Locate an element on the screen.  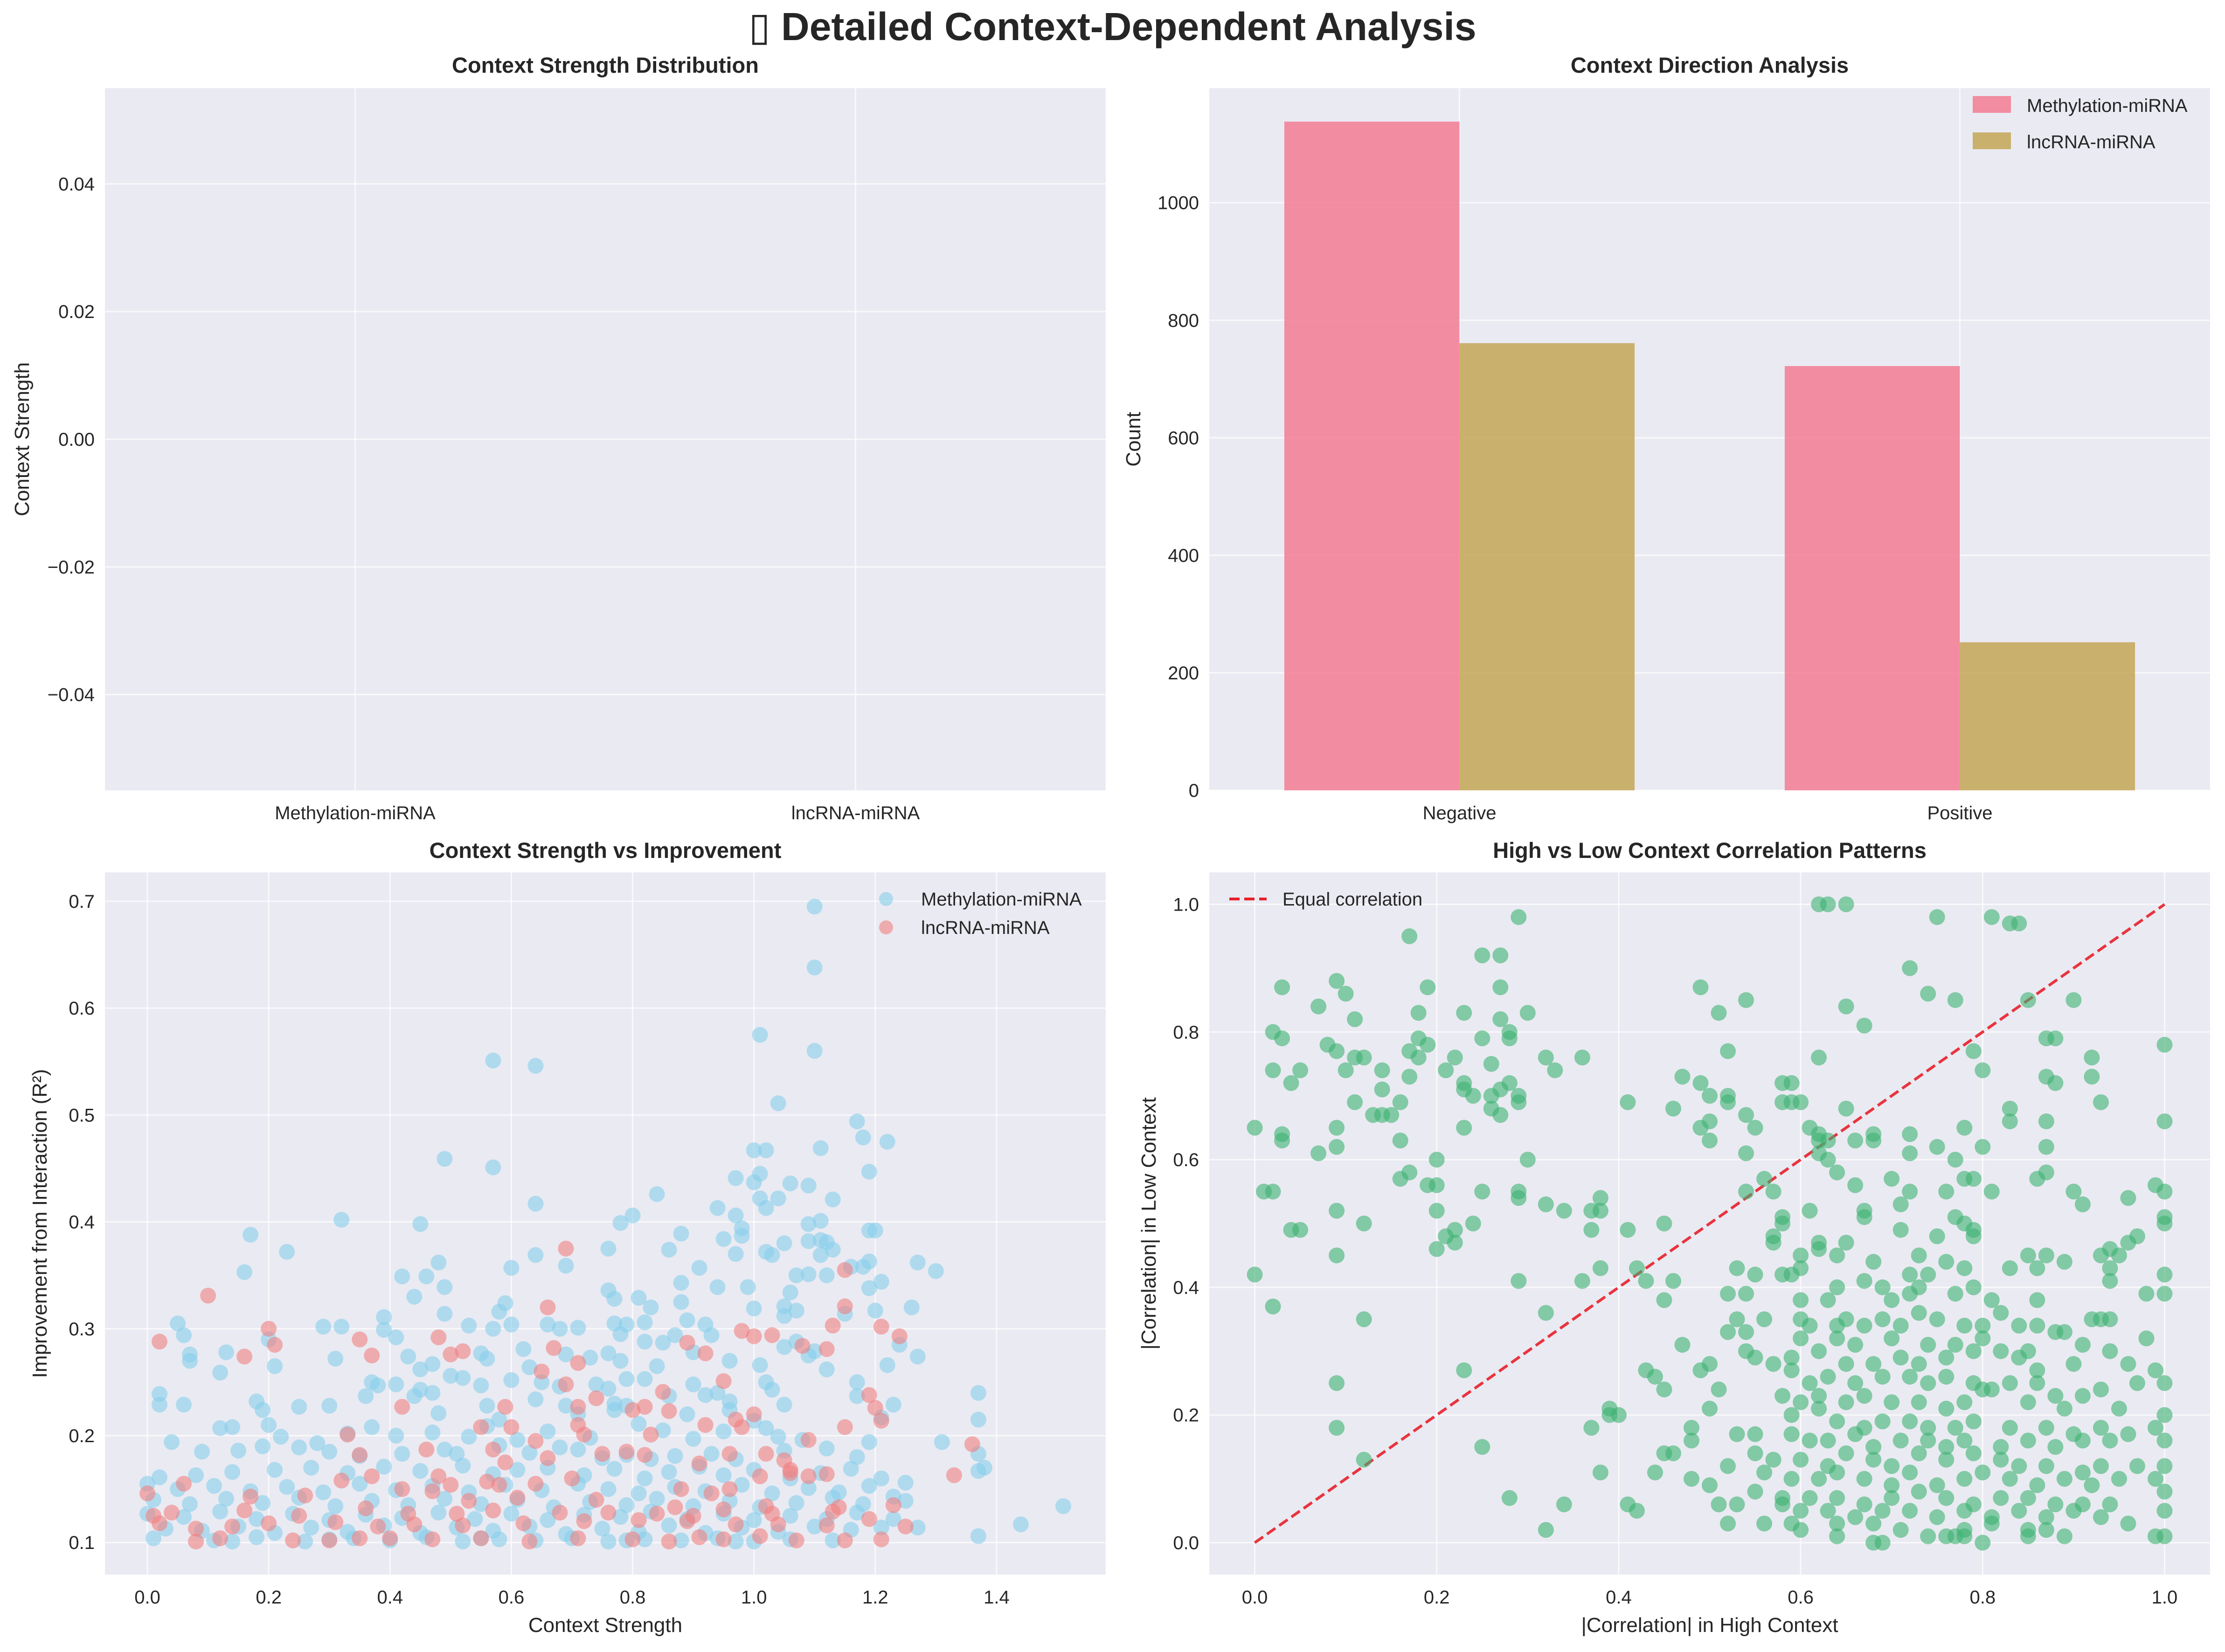
x-tick-label: Methylation-miRNA is located at coordinates (356, 813).